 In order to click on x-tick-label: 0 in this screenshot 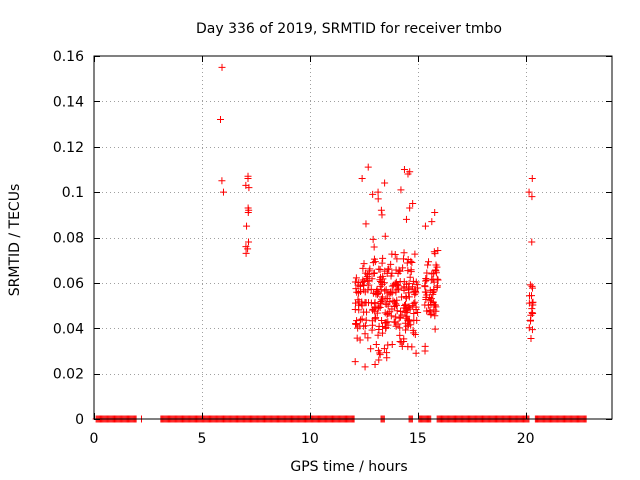, I will do `click(94, 439)`.